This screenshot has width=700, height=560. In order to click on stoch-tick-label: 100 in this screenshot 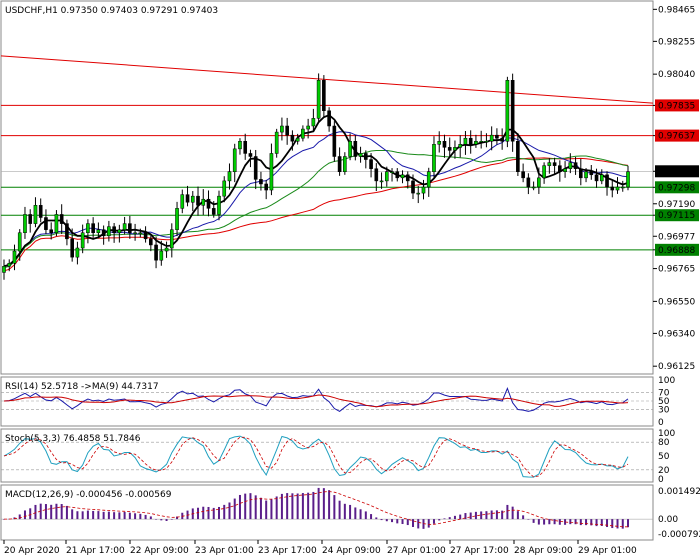, I will do `click(666, 434)`.